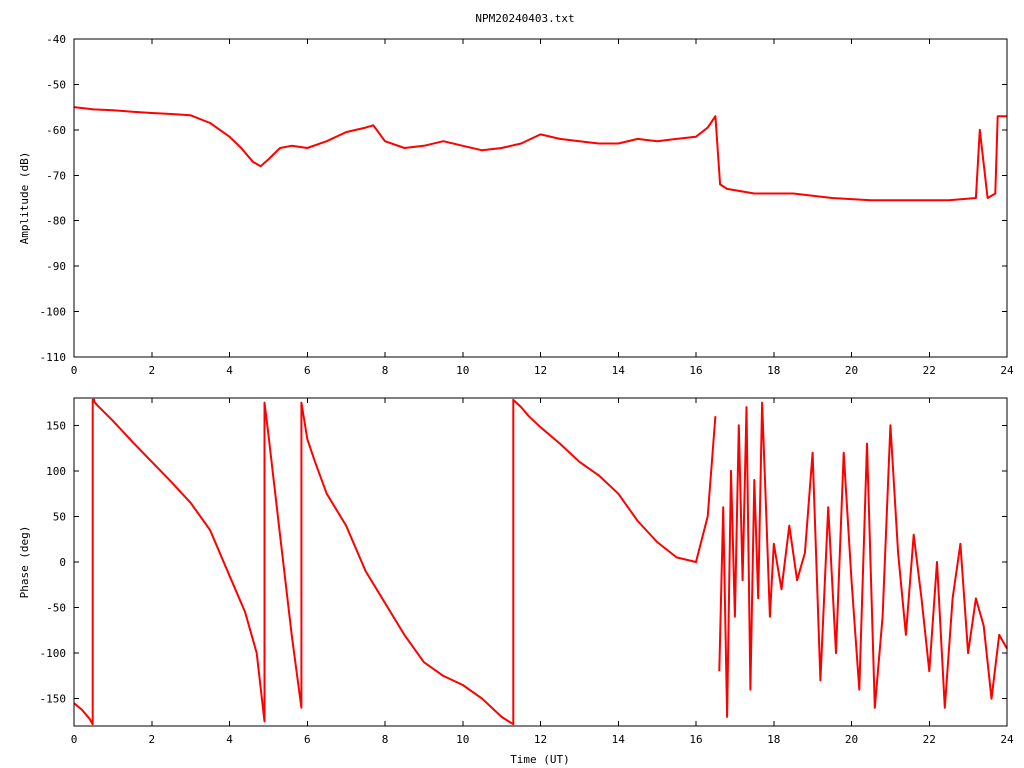 Image resolution: width=1024 pixels, height=768 pixels. What do you see at coordinates (619, 739) in the screenshot?
I see `phase-x-tick-label: 14` at bounding box center [619, 739].